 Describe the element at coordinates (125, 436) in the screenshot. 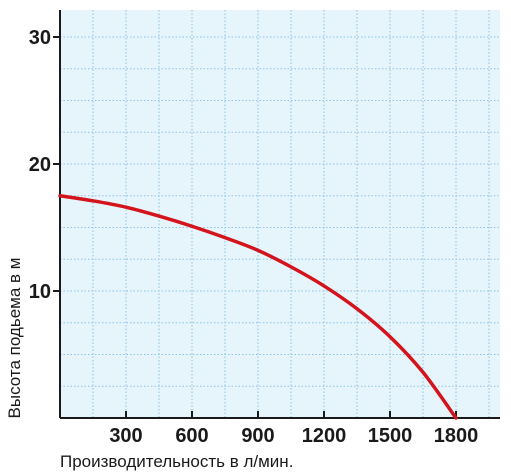

I see `x-tick-label: 300` at that location.